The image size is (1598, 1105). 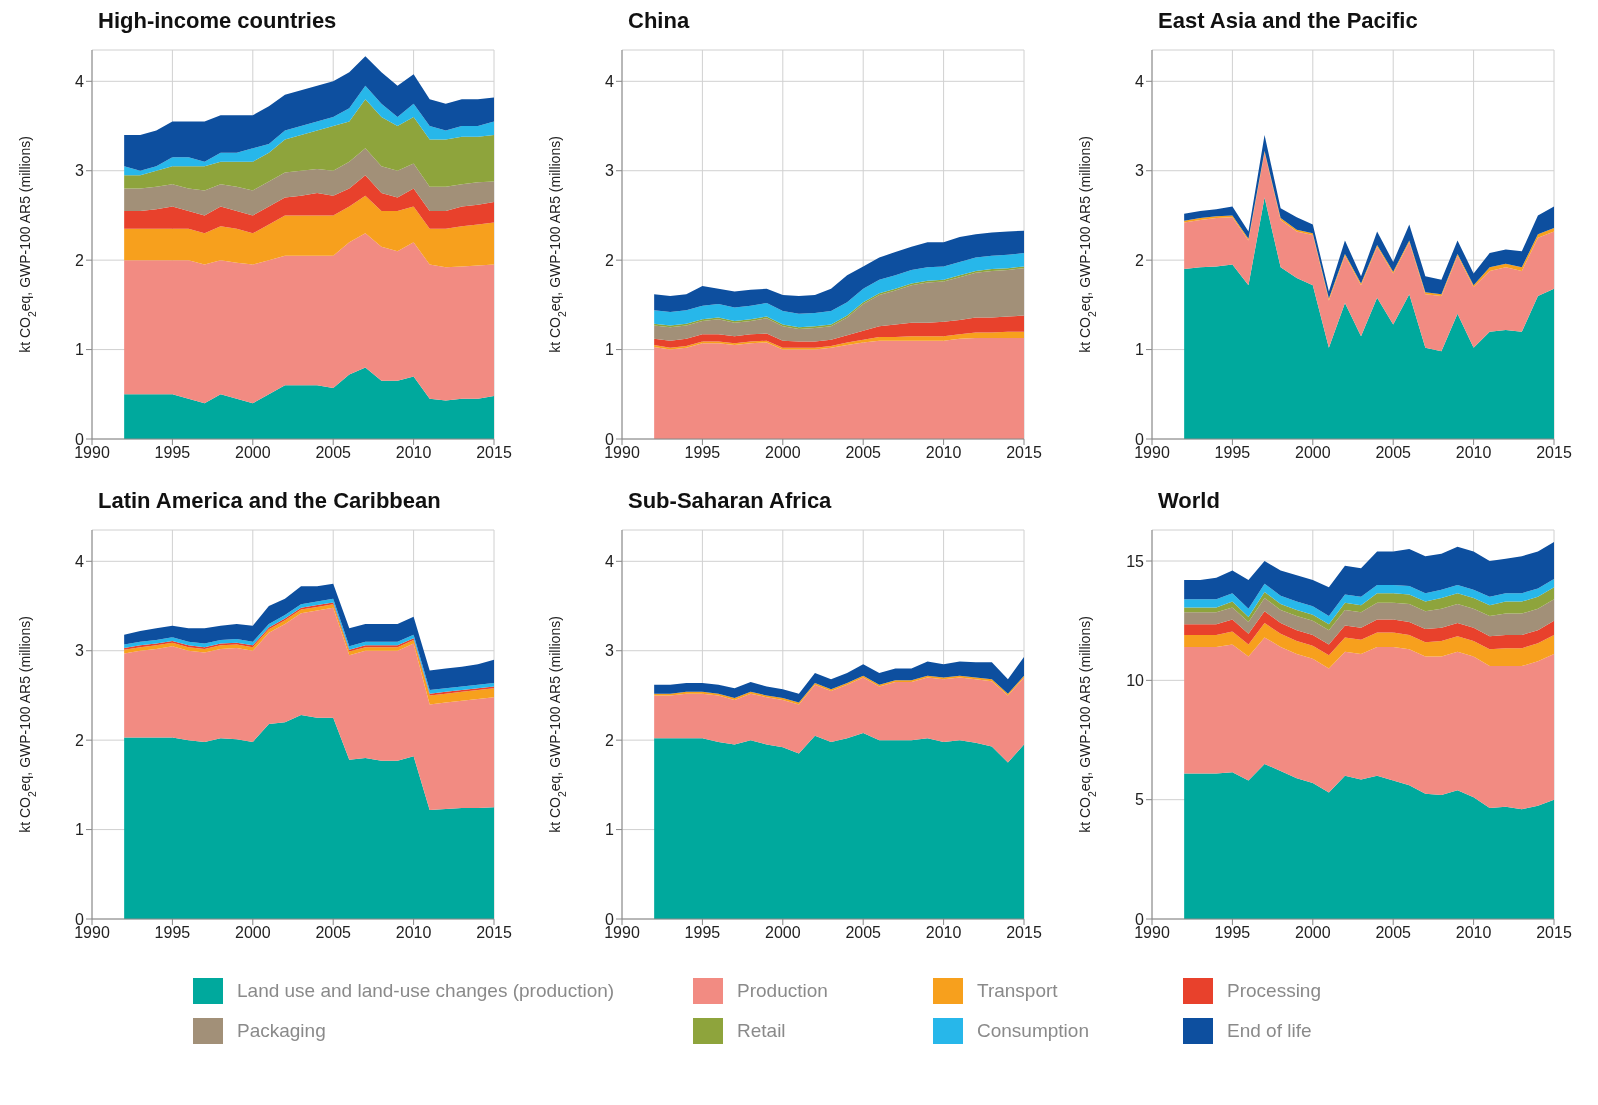 I want to click on chart-title: World, so click(x=1189, y=501).